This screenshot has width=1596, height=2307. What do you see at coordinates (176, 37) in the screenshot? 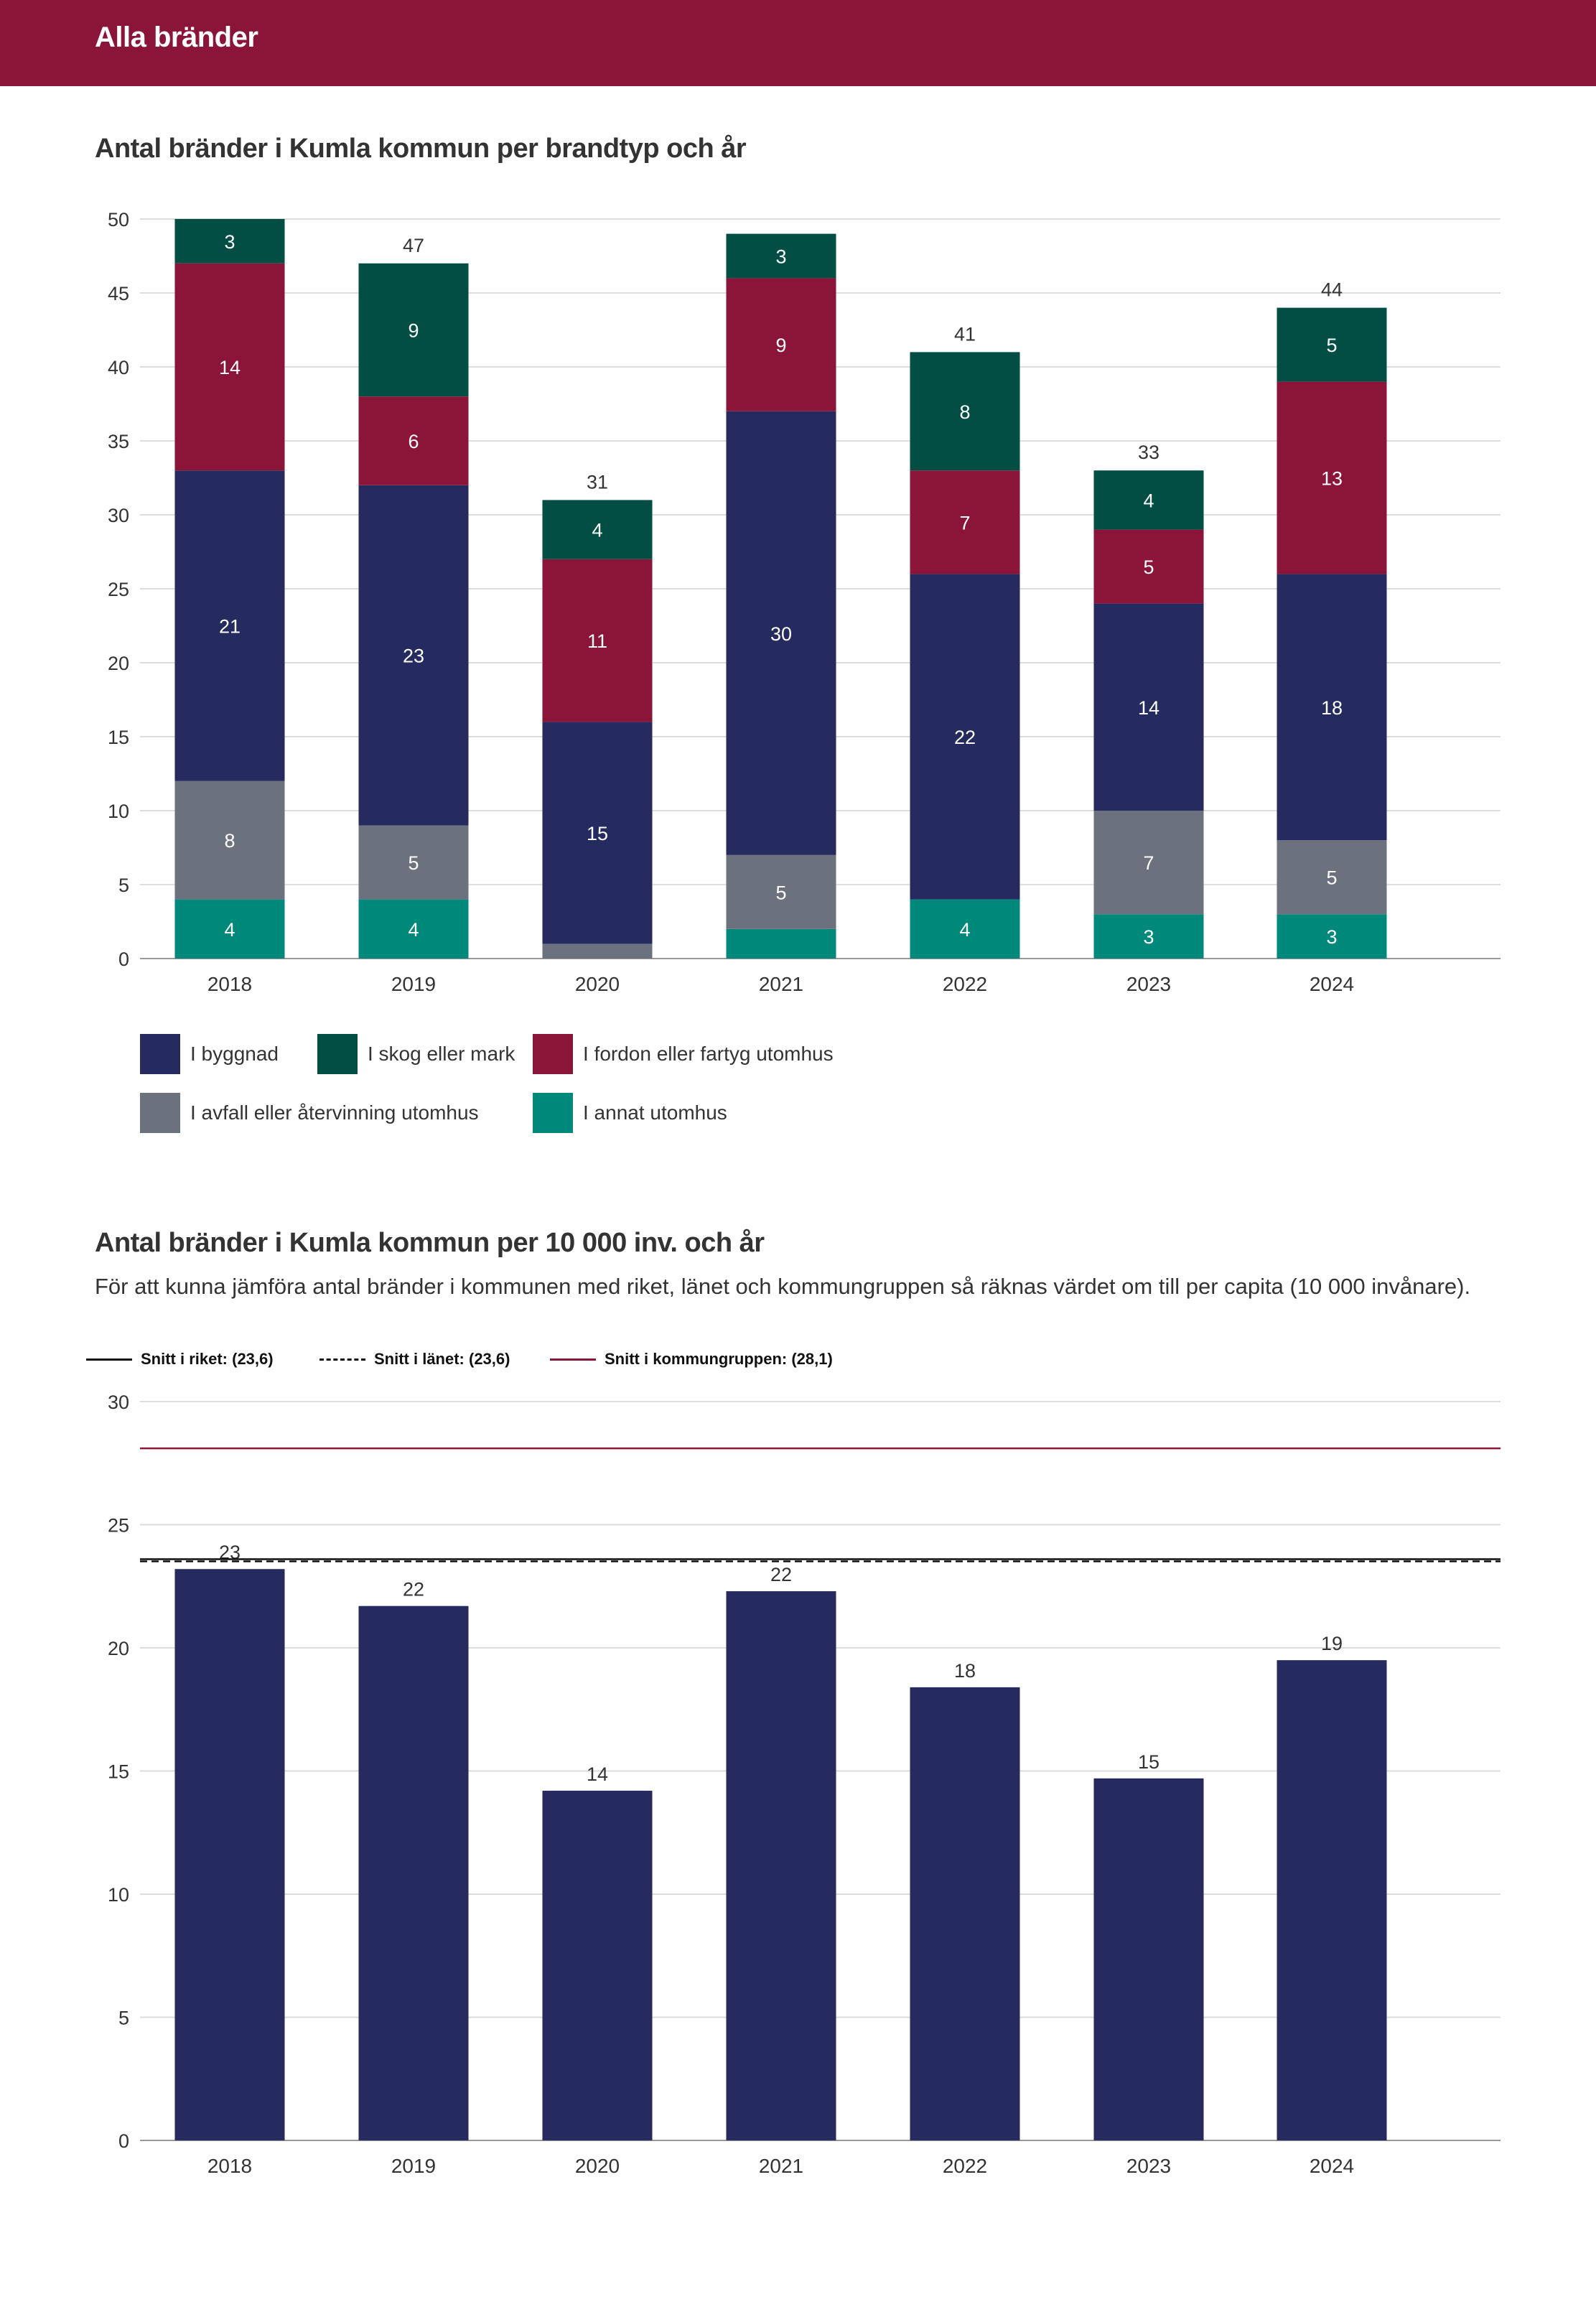
I see `header-title: Alla bränder` at bounding box center [176, 37].